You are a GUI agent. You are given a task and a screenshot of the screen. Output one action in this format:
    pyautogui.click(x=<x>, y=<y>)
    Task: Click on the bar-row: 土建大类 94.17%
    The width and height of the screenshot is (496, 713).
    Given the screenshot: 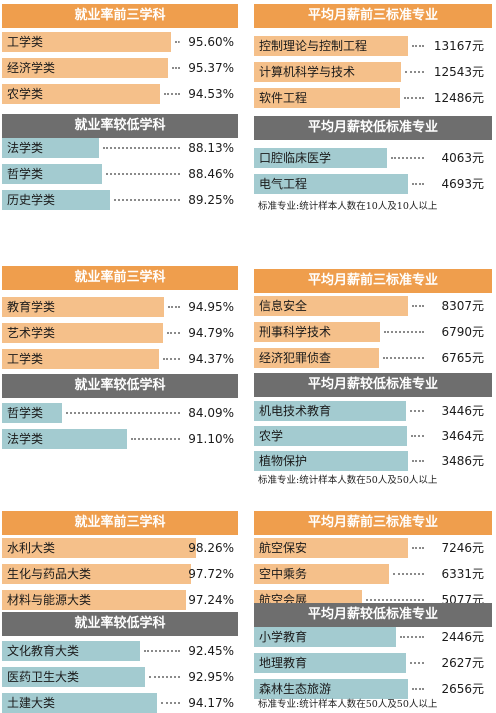 What is the action you would take?
    pyautogui.click(x=120, y=703)
    